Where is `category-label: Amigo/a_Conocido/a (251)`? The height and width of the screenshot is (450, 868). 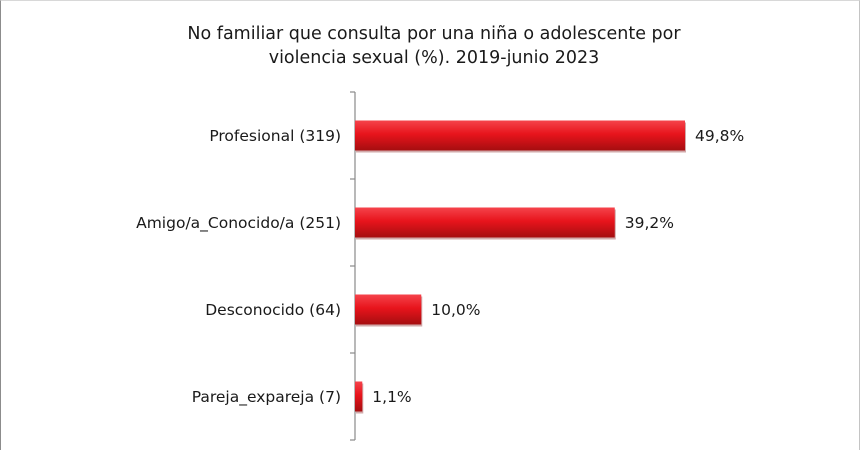 category-label: Amigo/a_Conocido/a (251) is located at coordinates (238, 223).